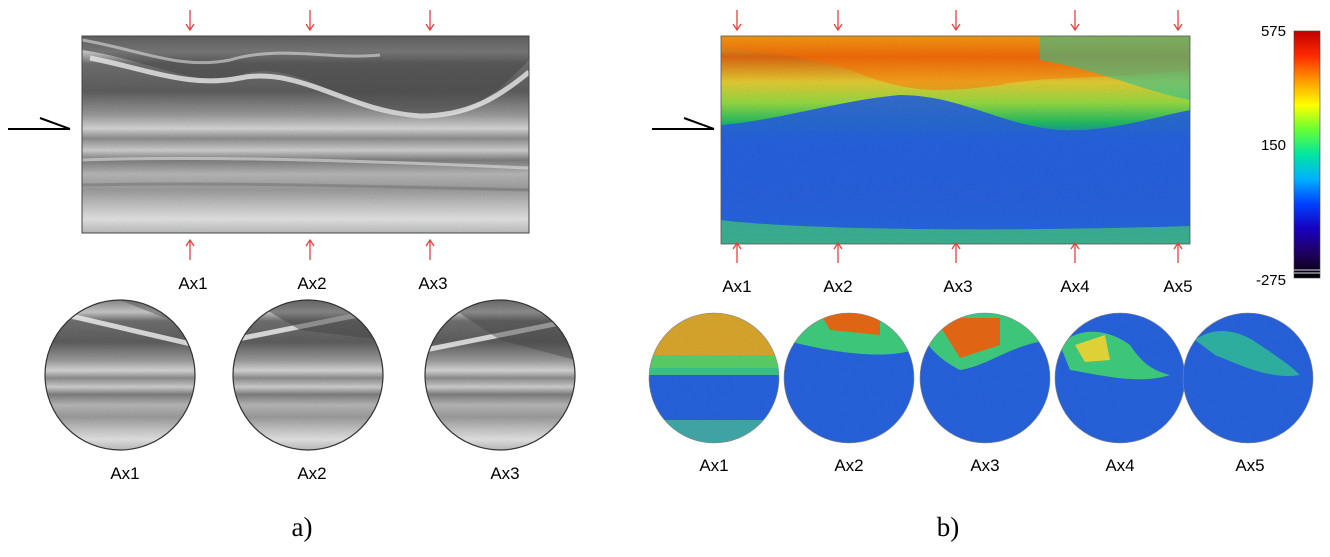  I want to click on panel-a-slice-ax2, so click(308, 375).